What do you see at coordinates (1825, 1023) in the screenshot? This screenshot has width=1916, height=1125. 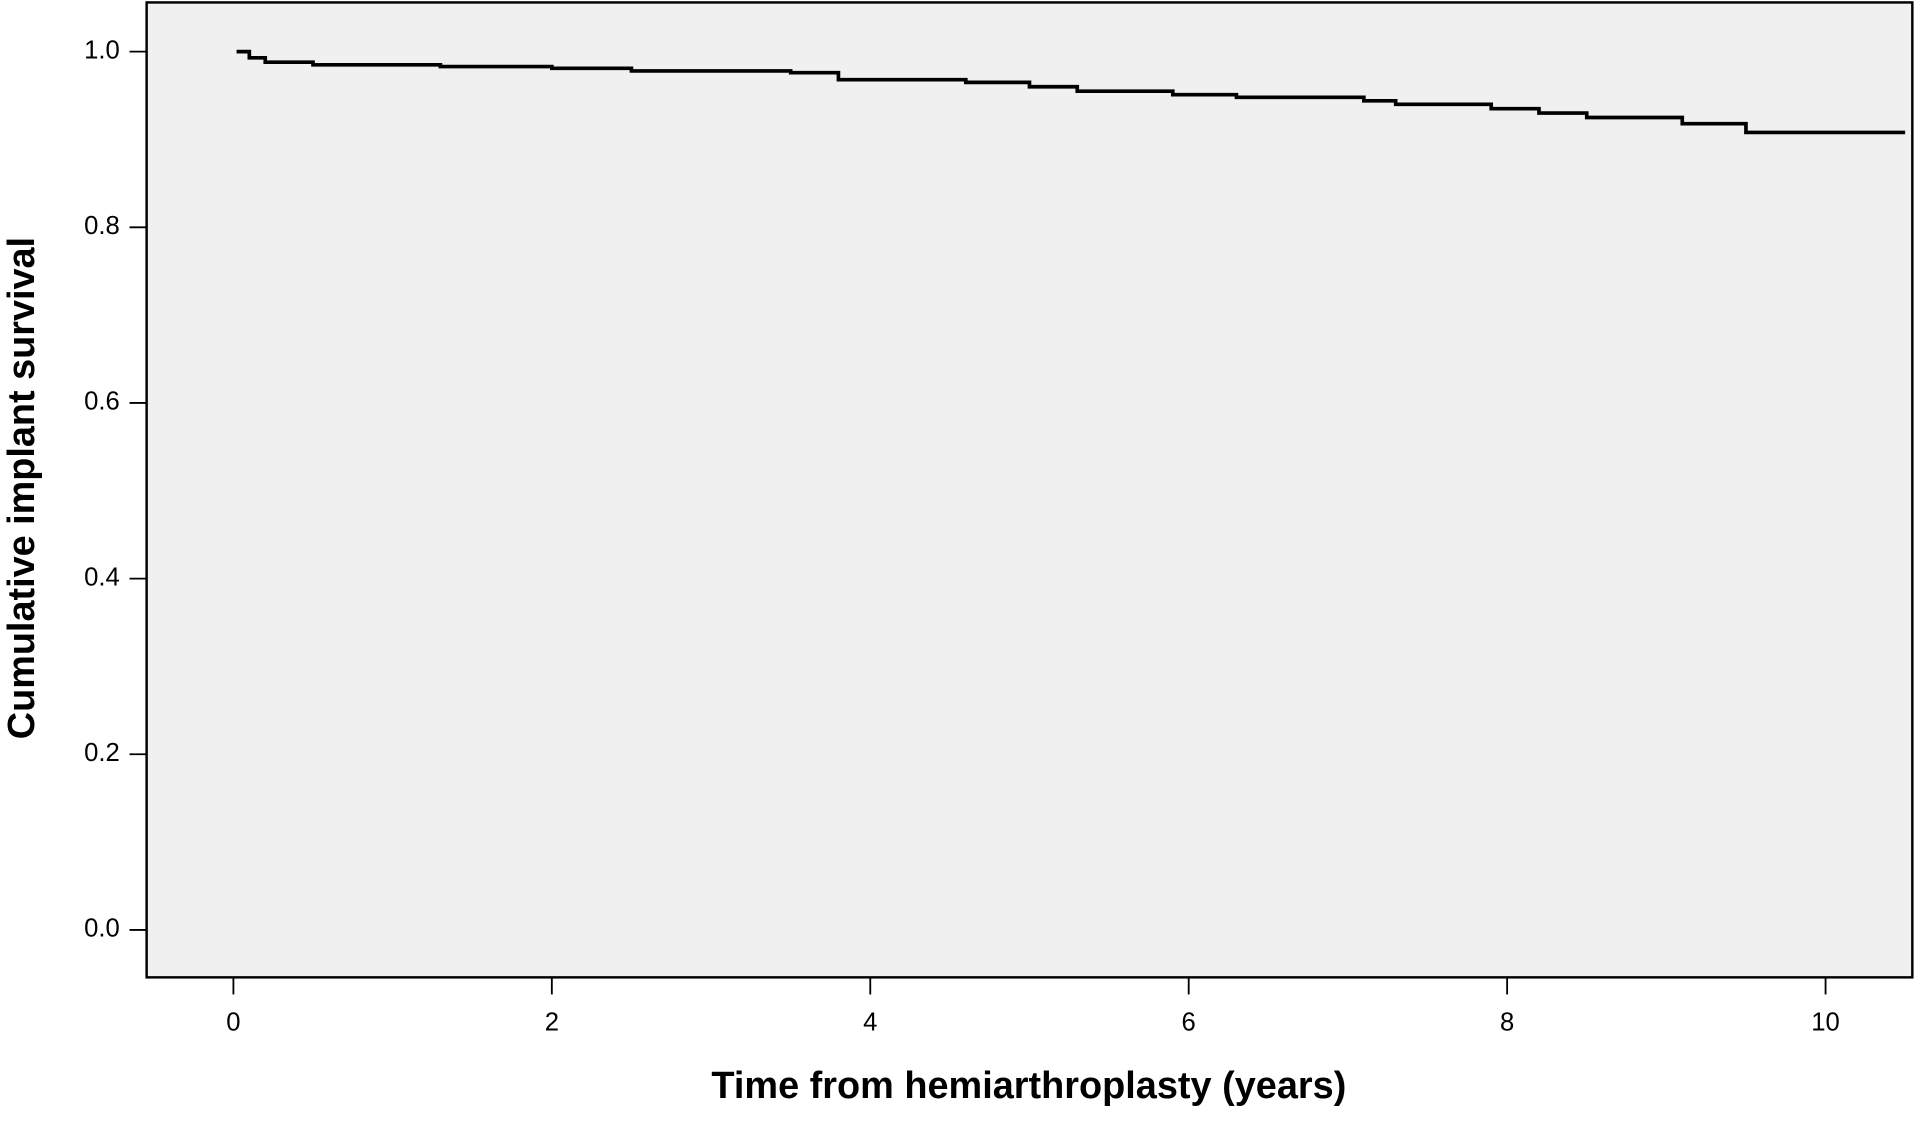 I see `x-tick-label: 10` at bounding box center [1825, 1023].